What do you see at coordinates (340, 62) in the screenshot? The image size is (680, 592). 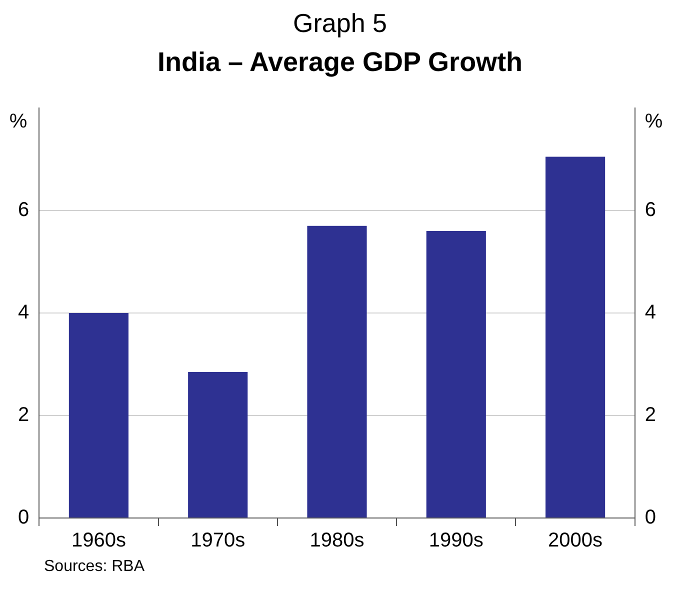 I see `chart-subtitle: India – Average GDP Growth` at bounding box center [340, 62].